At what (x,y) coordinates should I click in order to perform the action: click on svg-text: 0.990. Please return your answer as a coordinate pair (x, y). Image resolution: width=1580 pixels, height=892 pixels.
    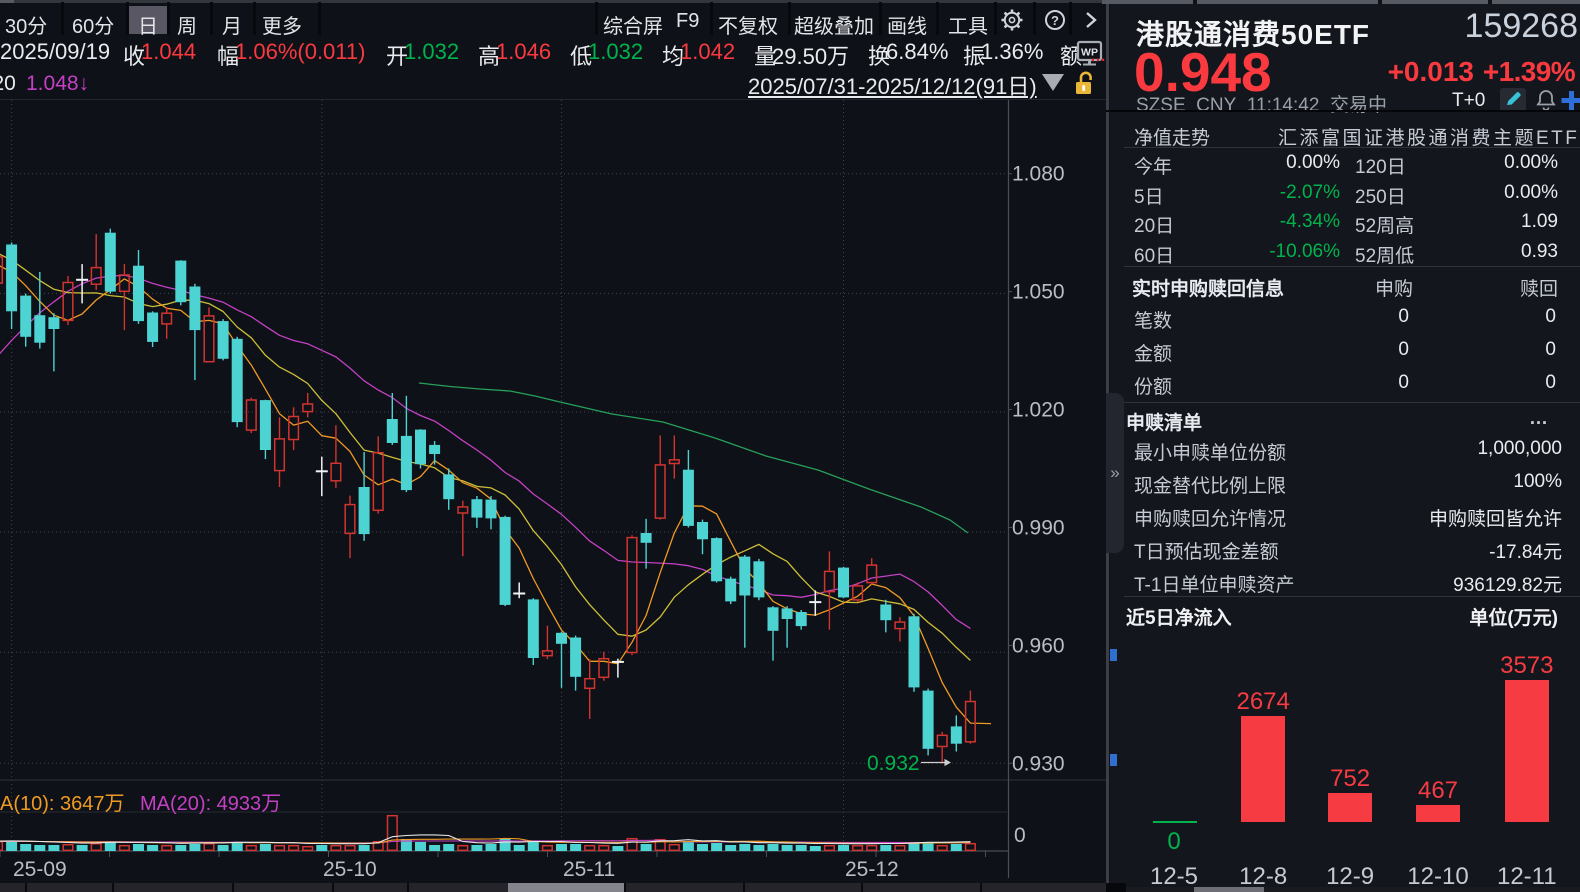
    Looking at the image, I should click on (1038, 528).